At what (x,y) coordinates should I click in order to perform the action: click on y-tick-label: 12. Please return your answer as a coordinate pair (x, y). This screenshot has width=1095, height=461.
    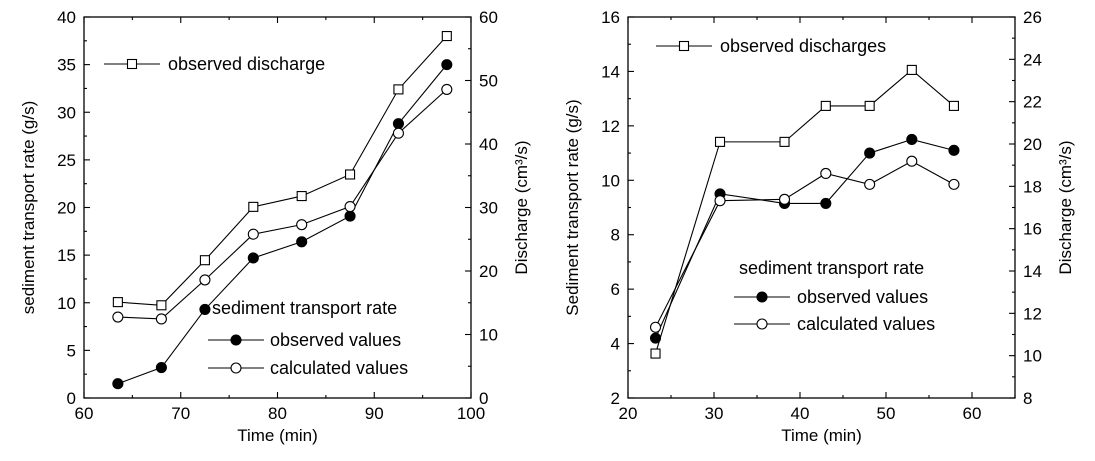
    Looking at the image, I should click on (610, 126).